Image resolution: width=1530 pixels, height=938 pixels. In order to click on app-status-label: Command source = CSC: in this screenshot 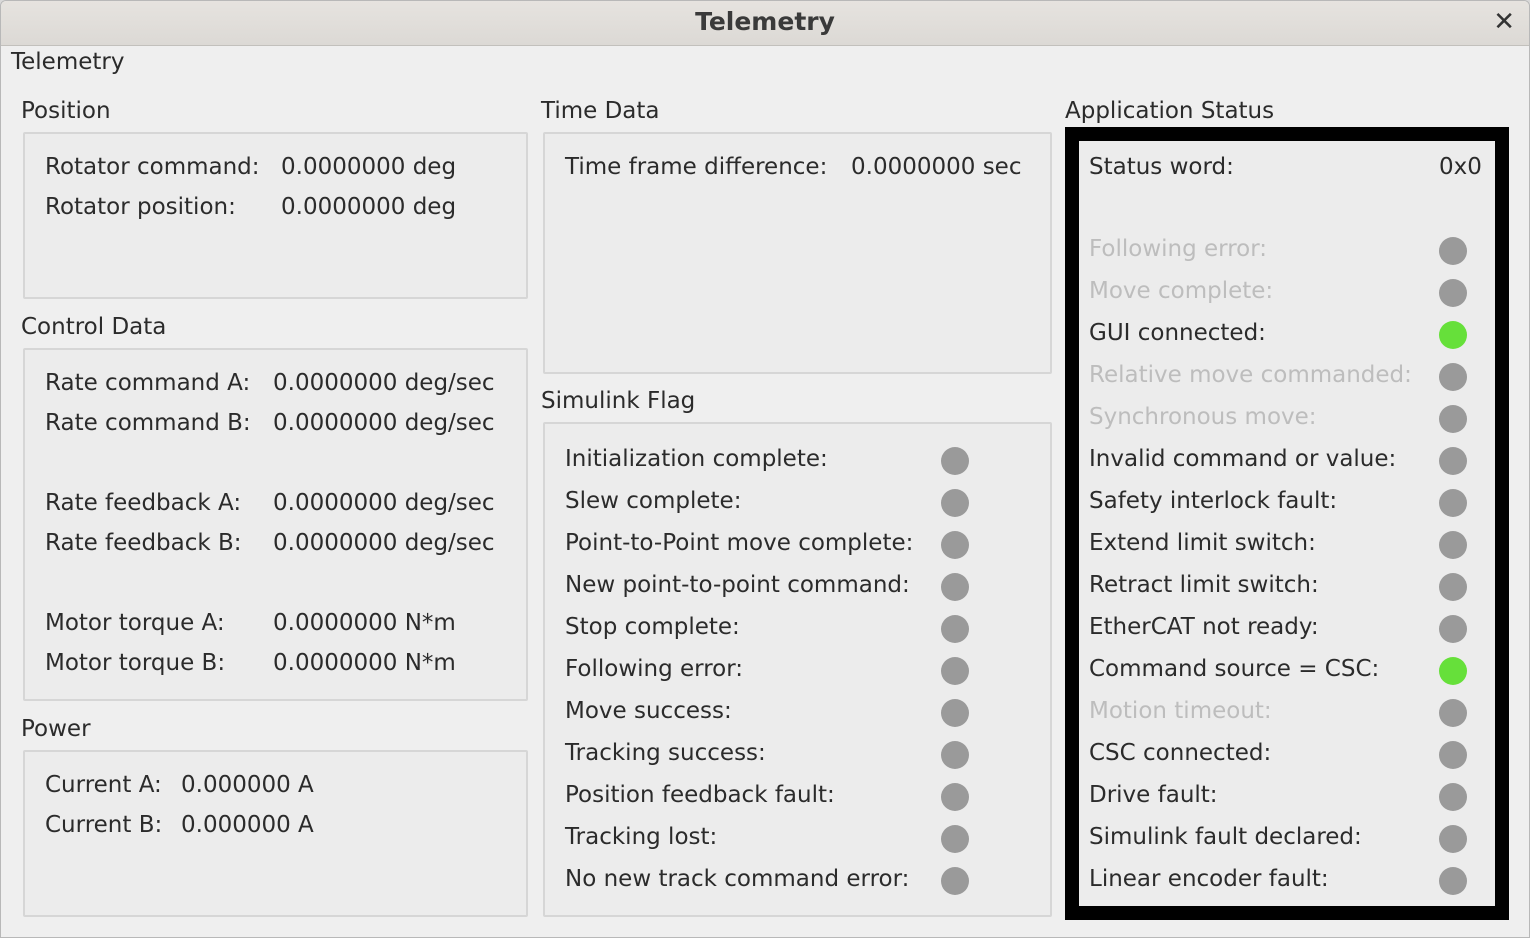, I will do `click(1234, 669)`.